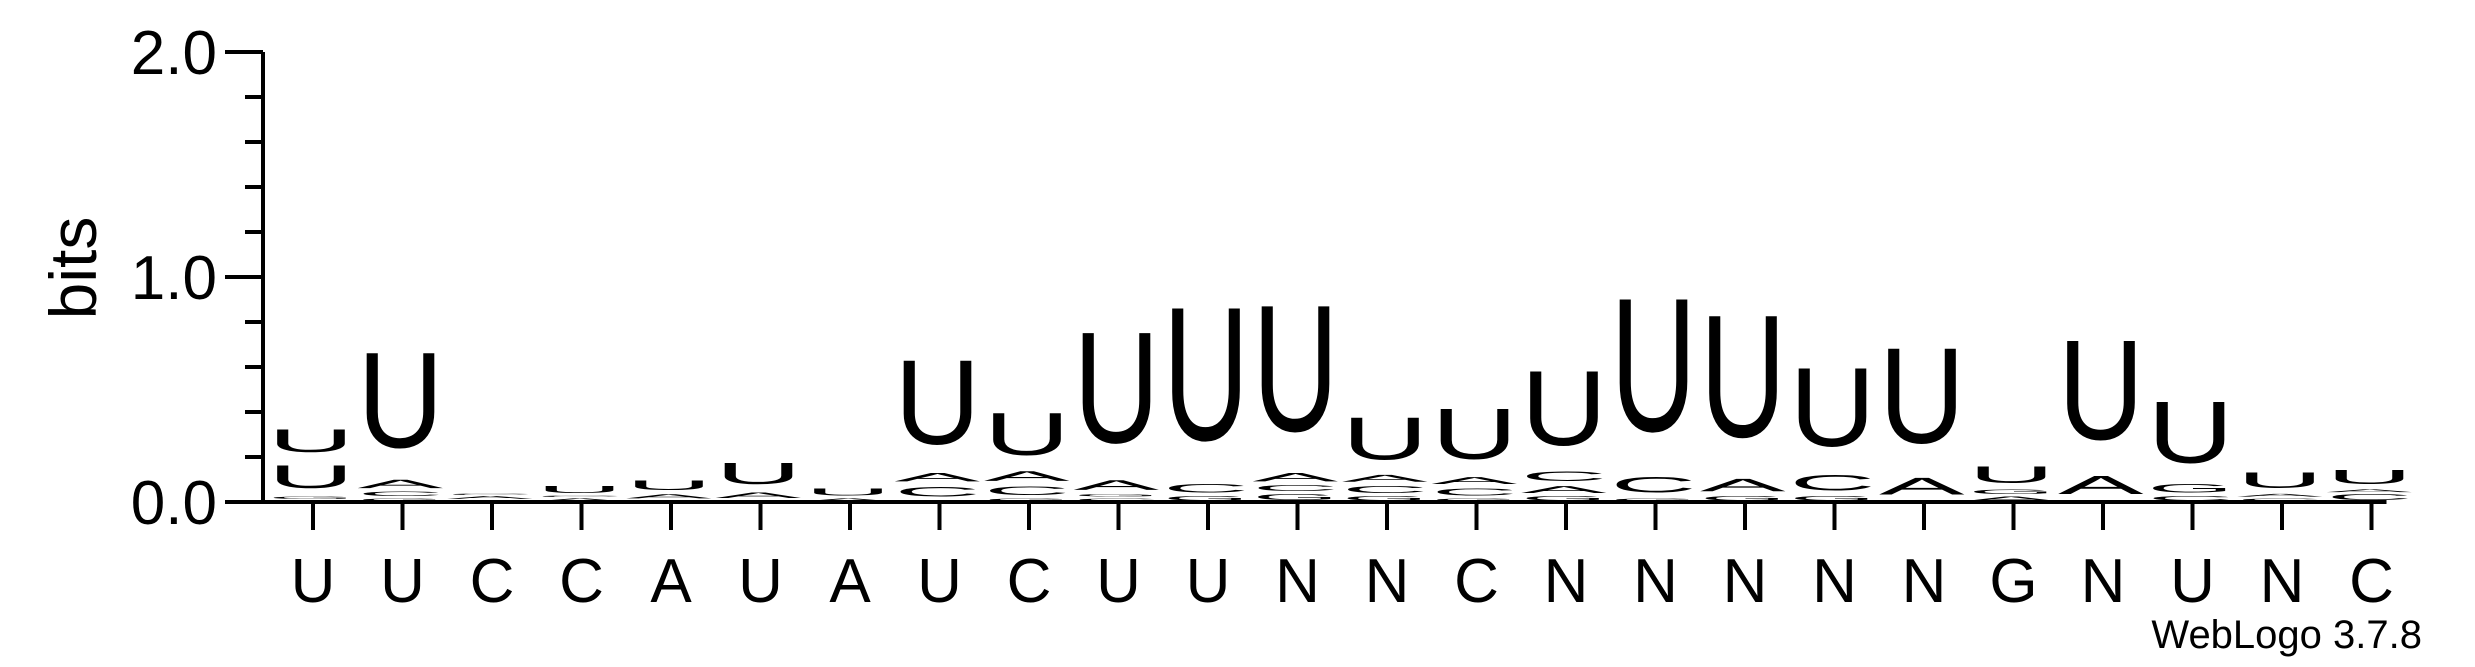 The width and height of the screenshot is (2475, 667). I want to click on y-axis-label: bits, so click(73, 268).